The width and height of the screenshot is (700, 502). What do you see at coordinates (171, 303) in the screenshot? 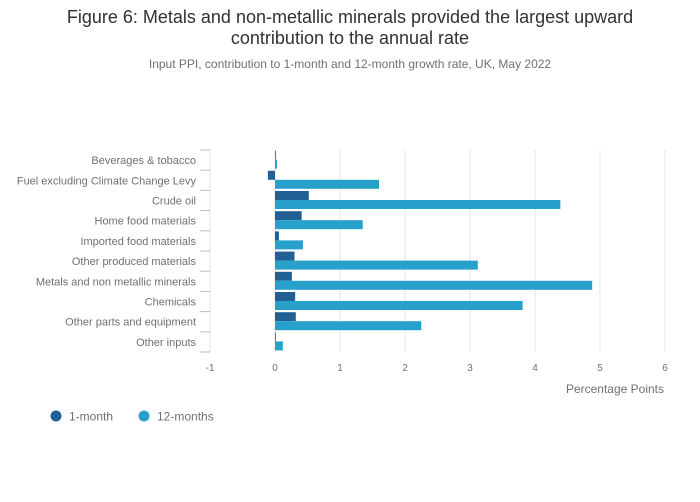
I see `category-label-7: Chemicals` at bounding box center [171, 303].